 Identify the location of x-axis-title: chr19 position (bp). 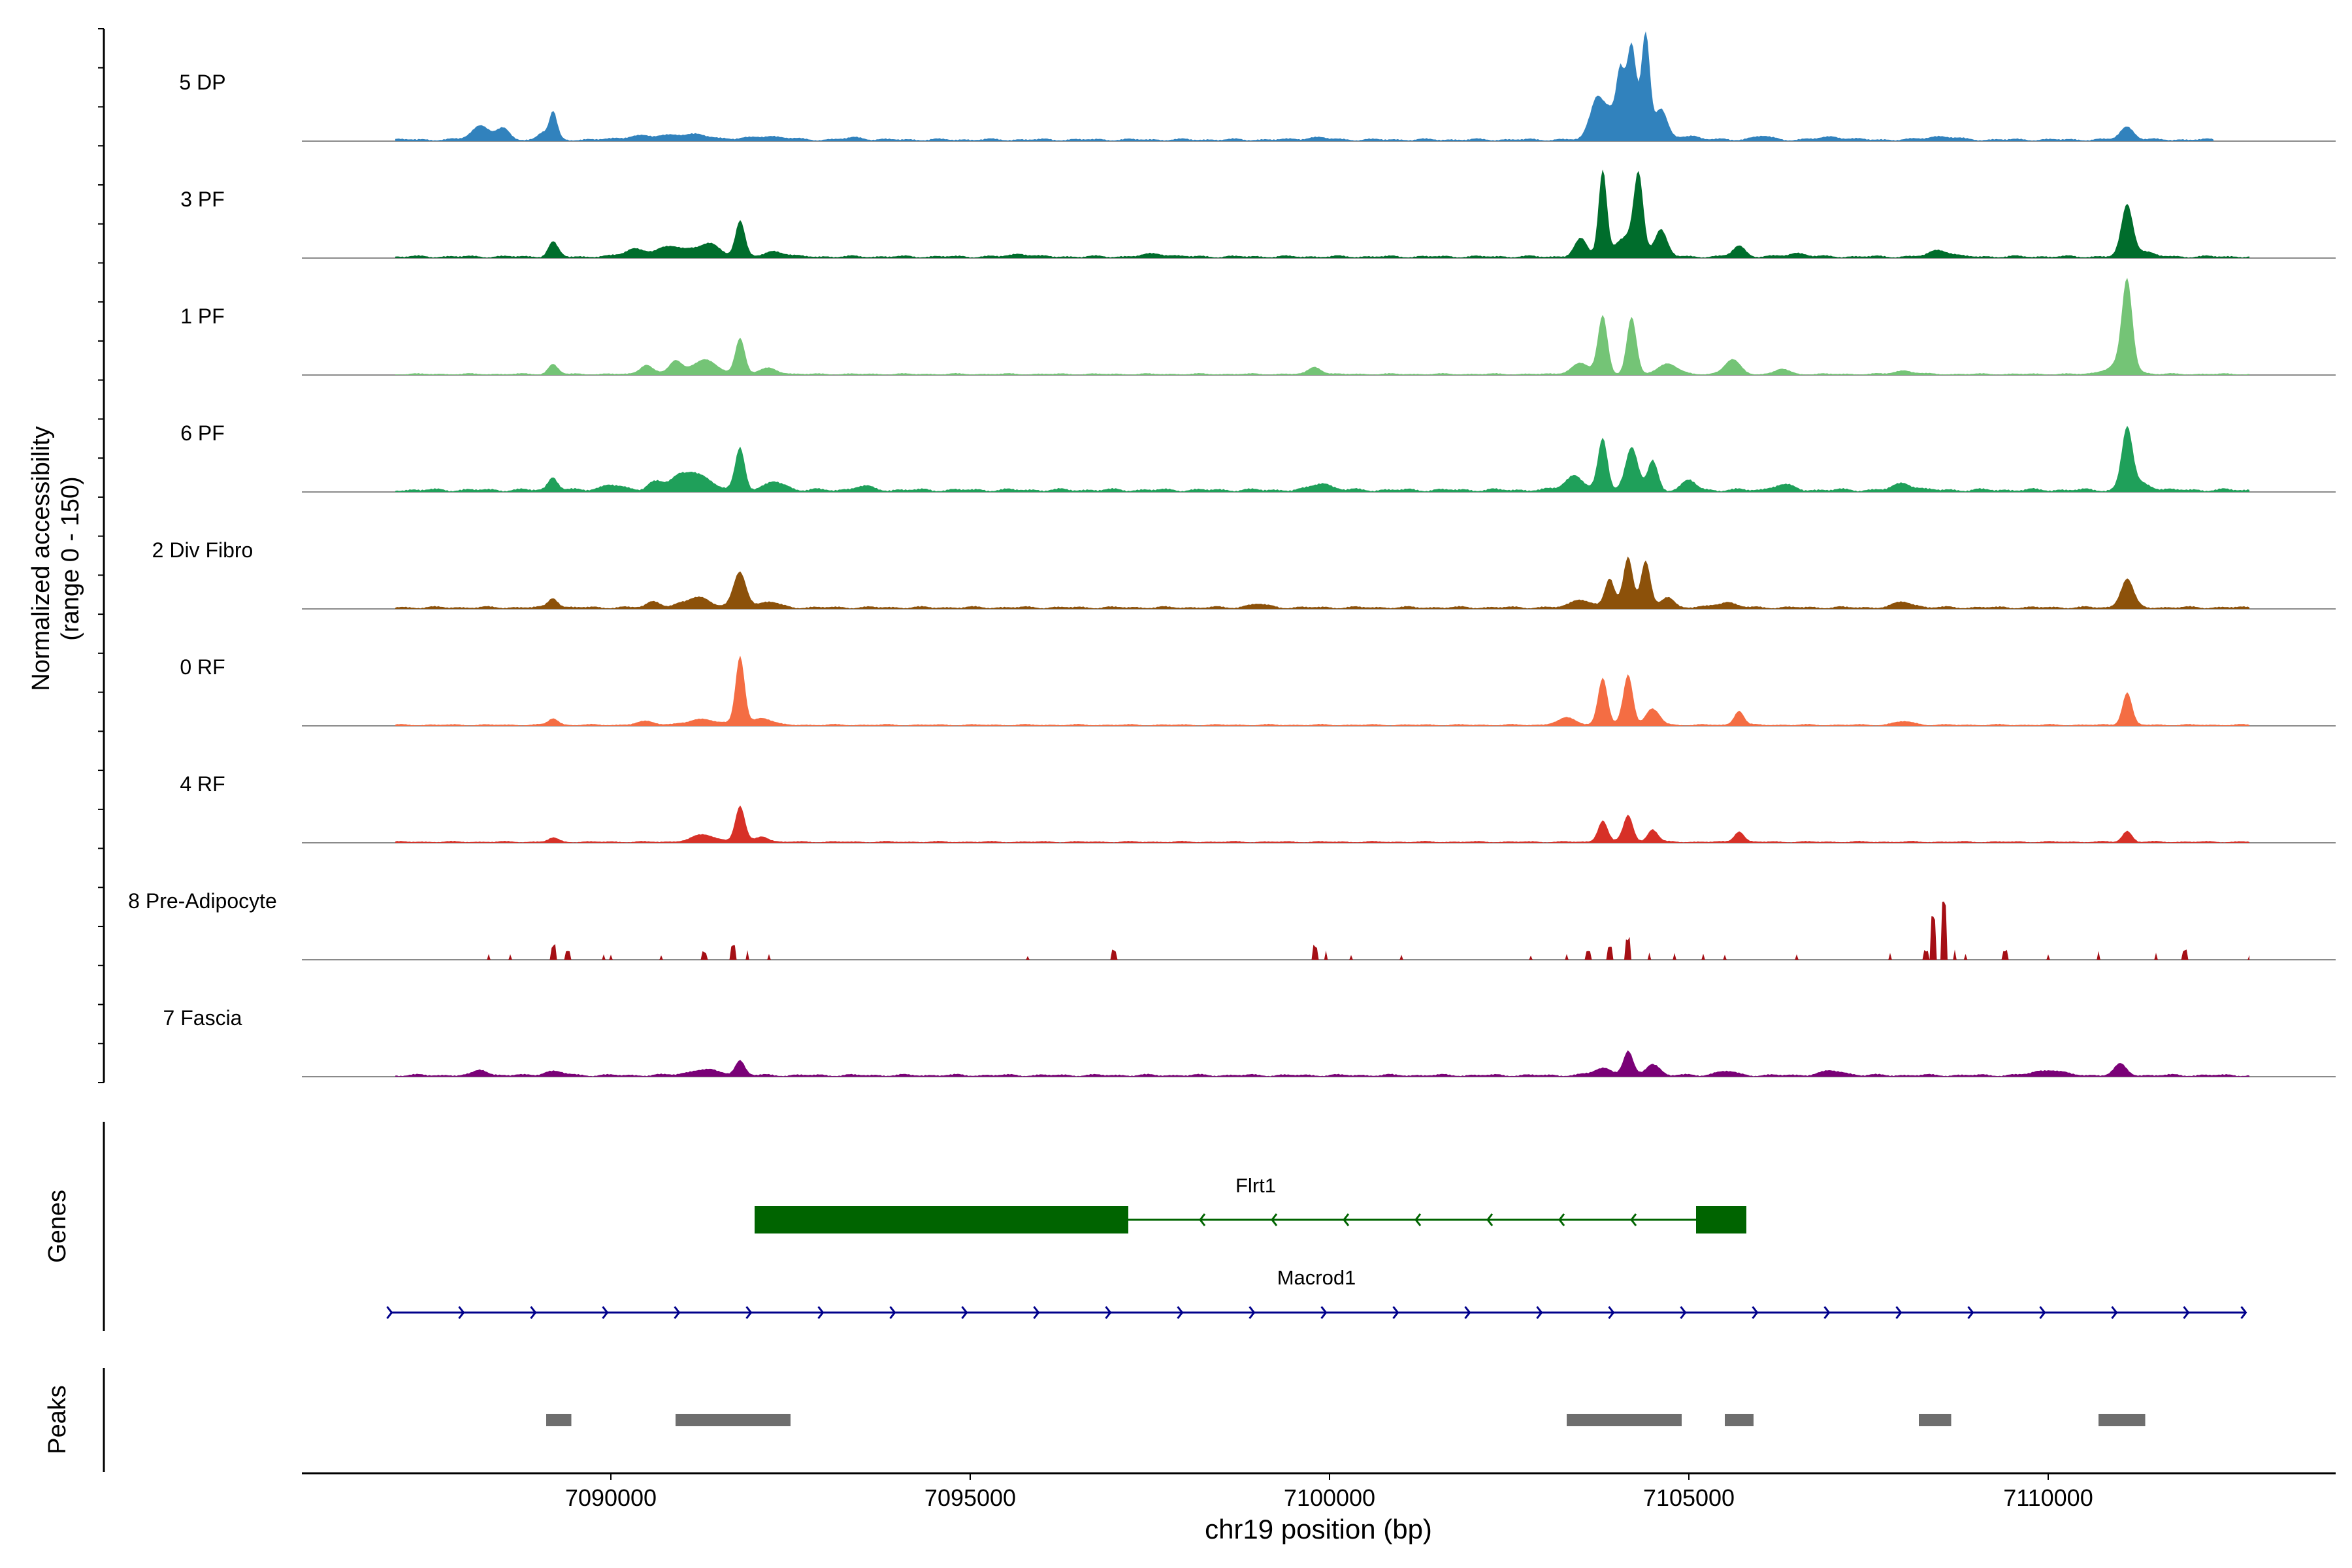
(1318, 1529).